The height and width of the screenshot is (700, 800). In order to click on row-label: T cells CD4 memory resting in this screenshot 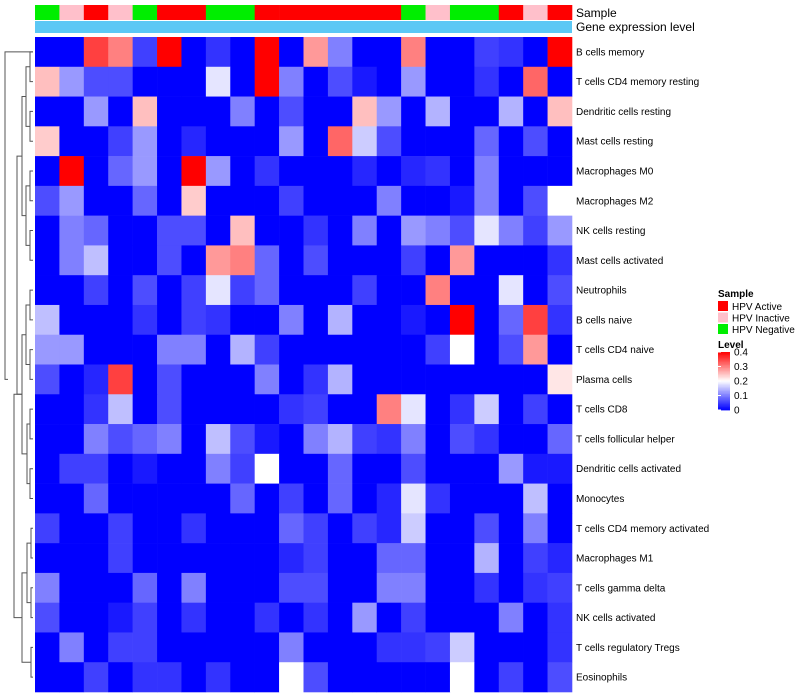, I will do `click(637, 82)`.